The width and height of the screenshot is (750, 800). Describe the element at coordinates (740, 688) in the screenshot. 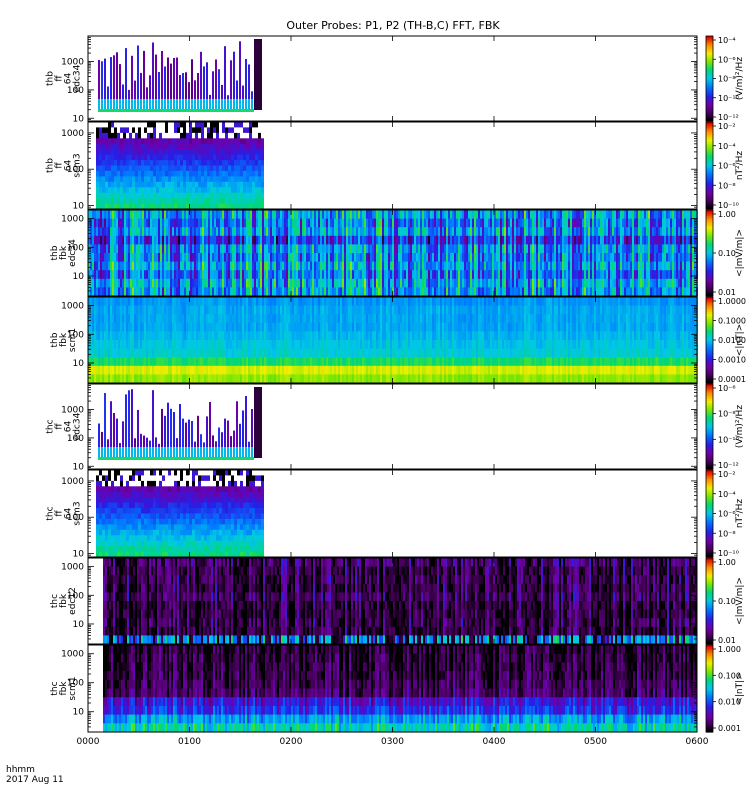

I see `colorbar-label: <|nT|>` at that location.